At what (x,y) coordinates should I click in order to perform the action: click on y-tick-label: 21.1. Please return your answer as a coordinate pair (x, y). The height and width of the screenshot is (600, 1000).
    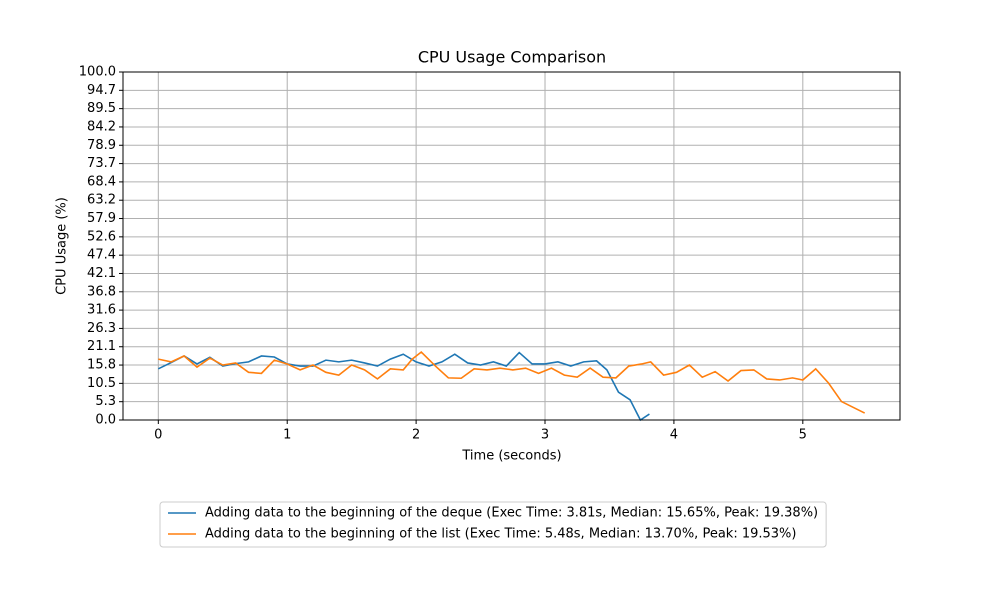
    Looking at the image, I should click on (101, 346).